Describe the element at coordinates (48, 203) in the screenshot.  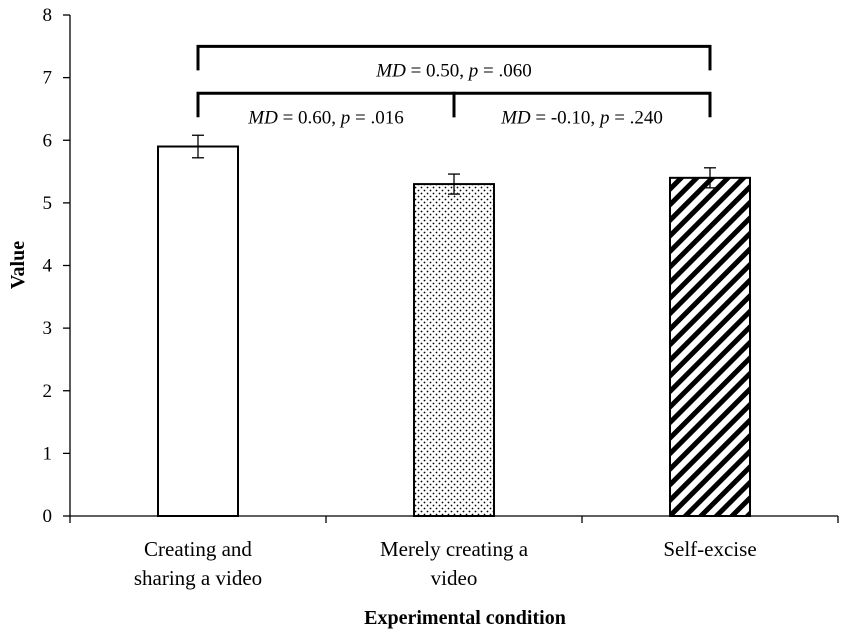
I see `y-tick-label: 5` at that location.